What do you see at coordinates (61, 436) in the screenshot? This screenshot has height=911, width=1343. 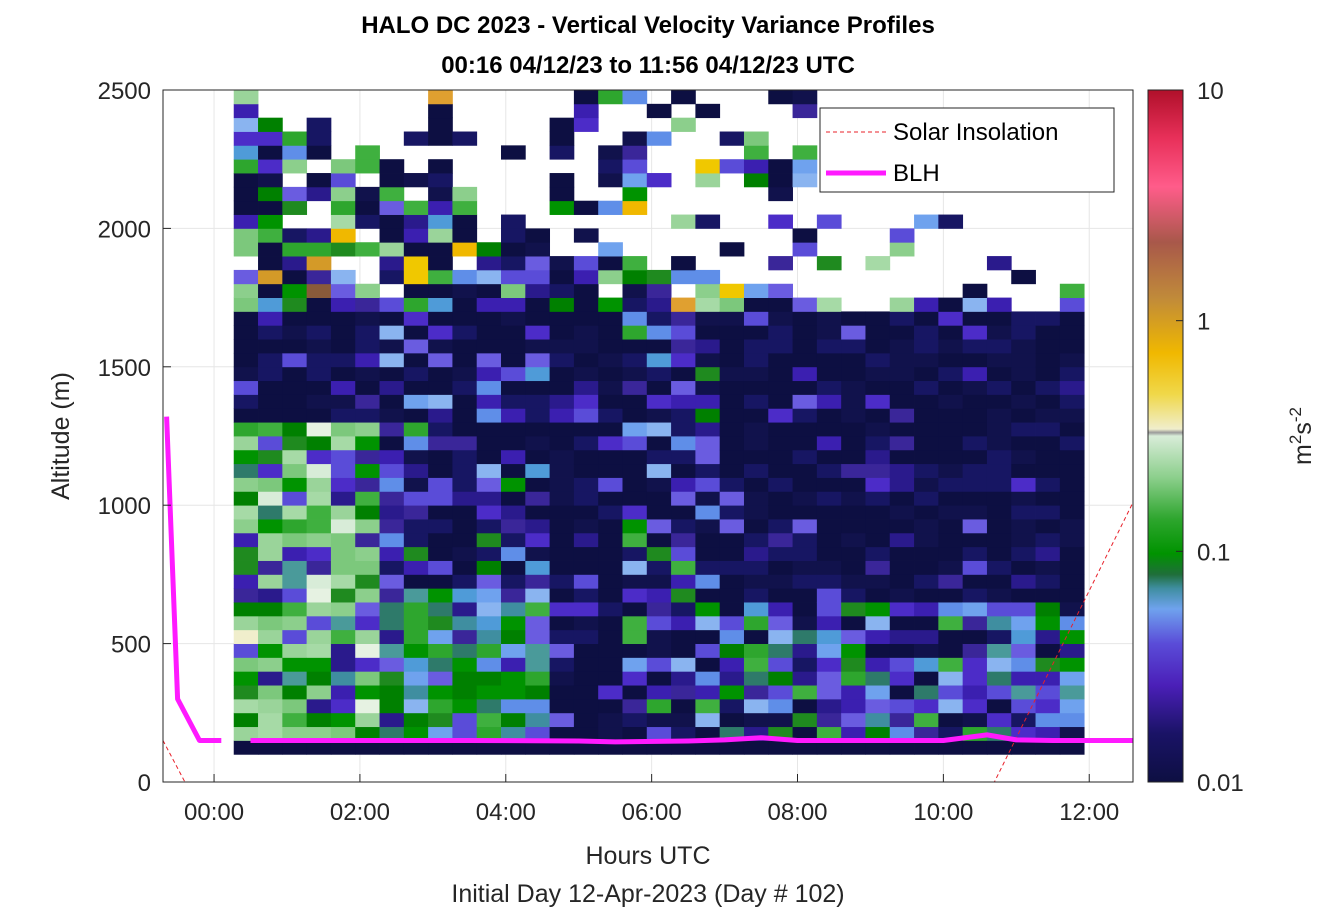 I see `y-axis-label: Altitude (m)` at bounding box center [61, 436].